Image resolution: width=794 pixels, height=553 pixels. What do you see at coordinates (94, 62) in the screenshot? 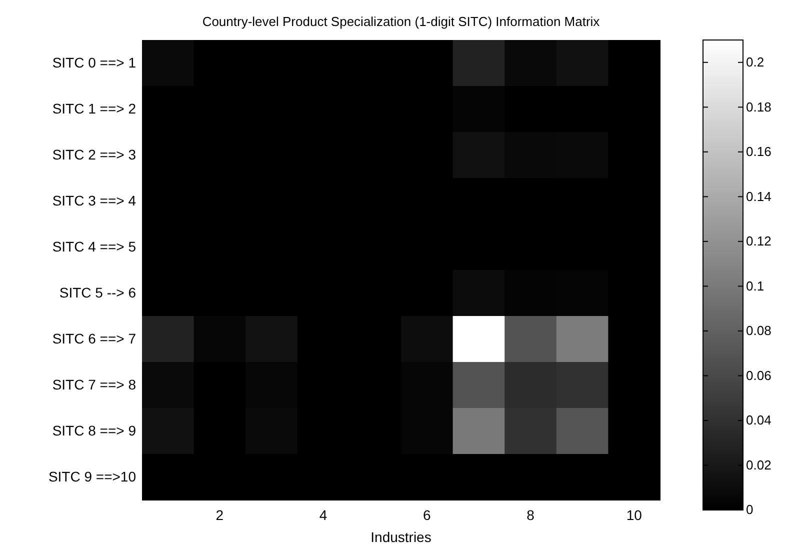
I see `y-tick-label: SITC 0 ==> 1` at bounding box center [94, 62].